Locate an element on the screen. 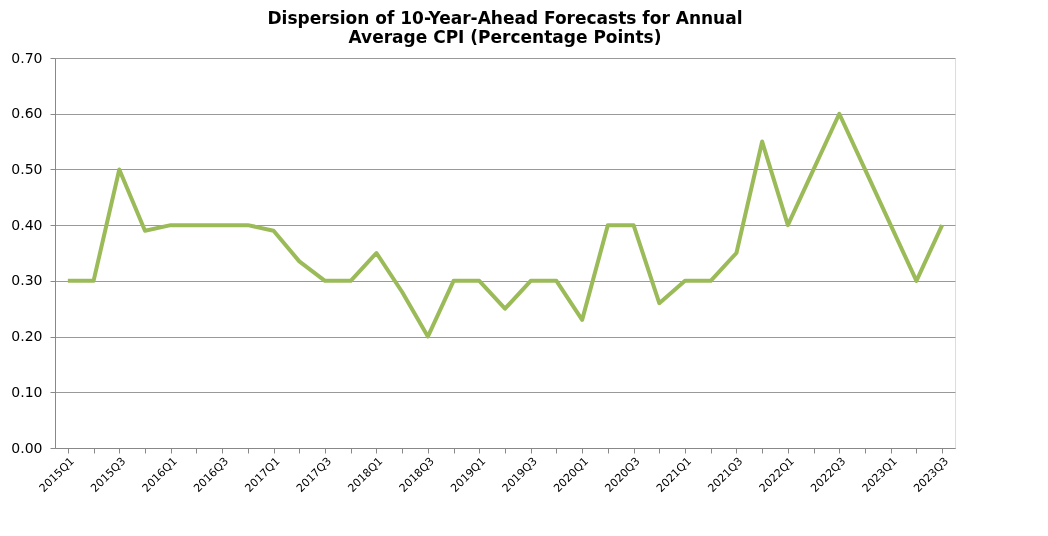  y-tick-label: 0.40 is located at coordinates (27, 224).